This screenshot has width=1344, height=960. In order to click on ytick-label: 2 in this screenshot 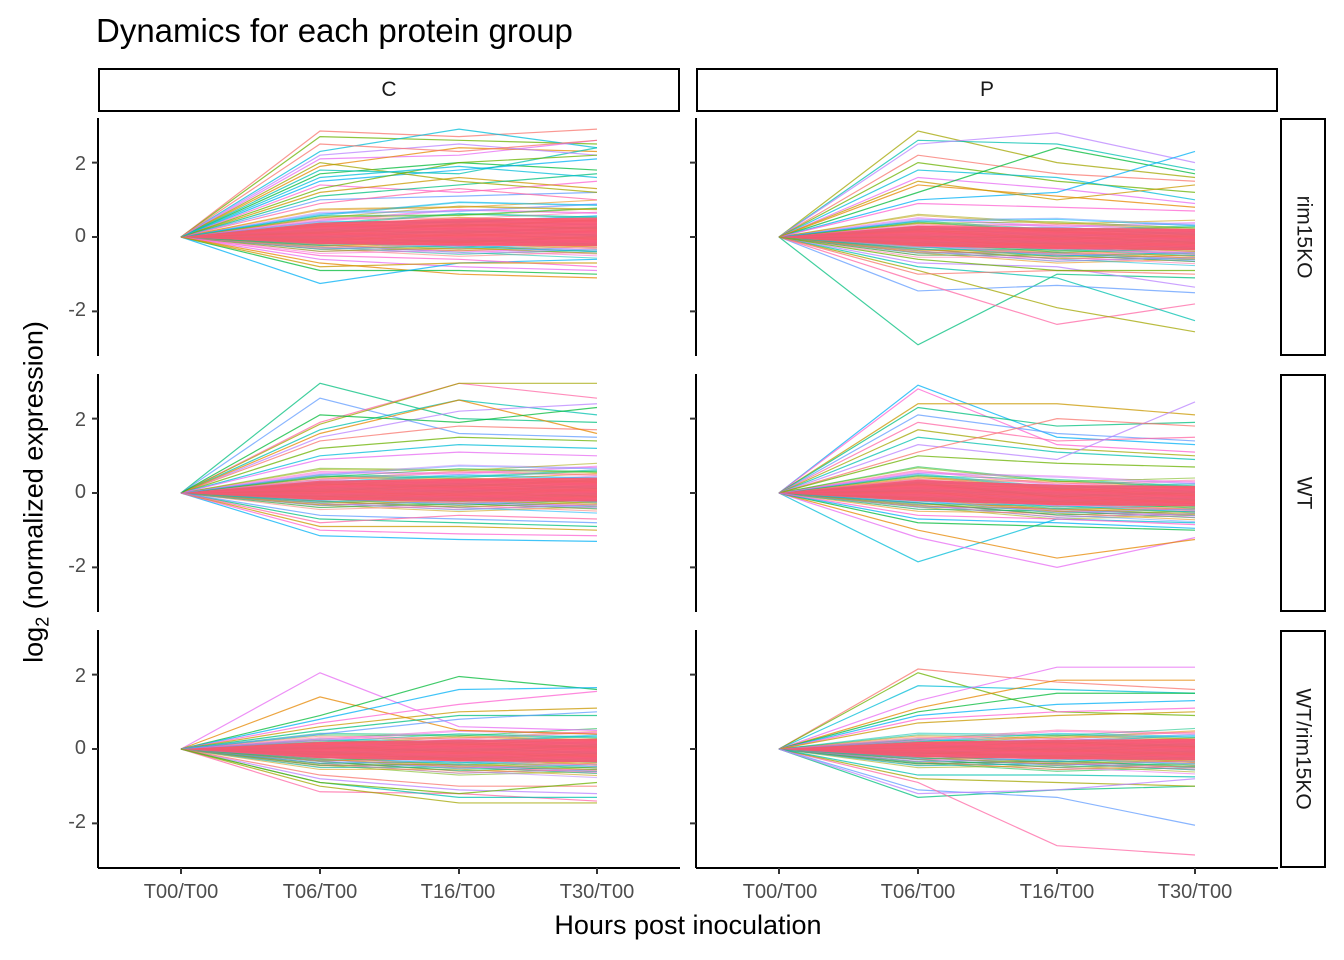, I will do `click(80, 164)`.